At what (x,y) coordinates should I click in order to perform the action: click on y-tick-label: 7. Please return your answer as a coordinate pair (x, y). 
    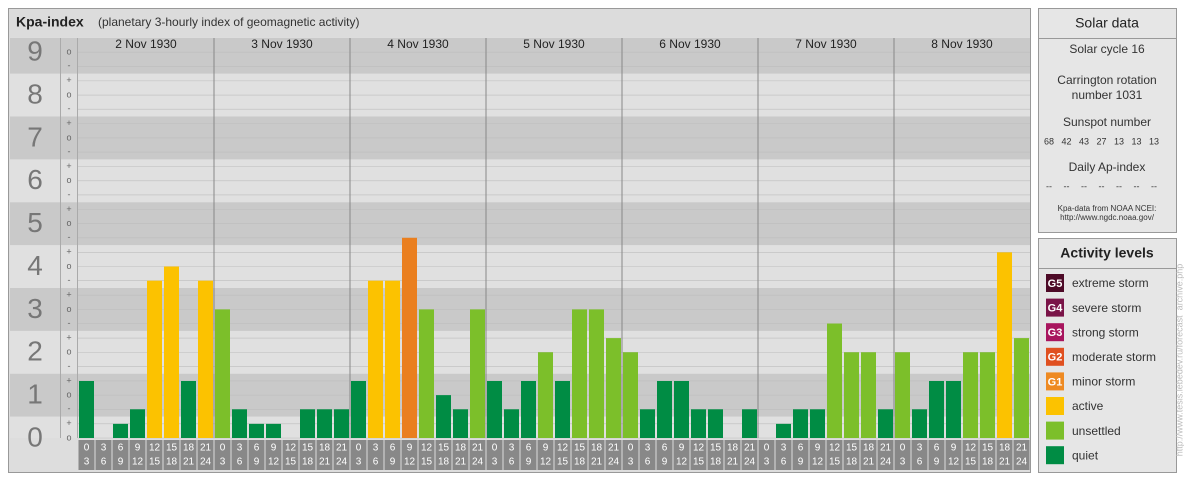
    Looking at the image, I should click on (35, 136).